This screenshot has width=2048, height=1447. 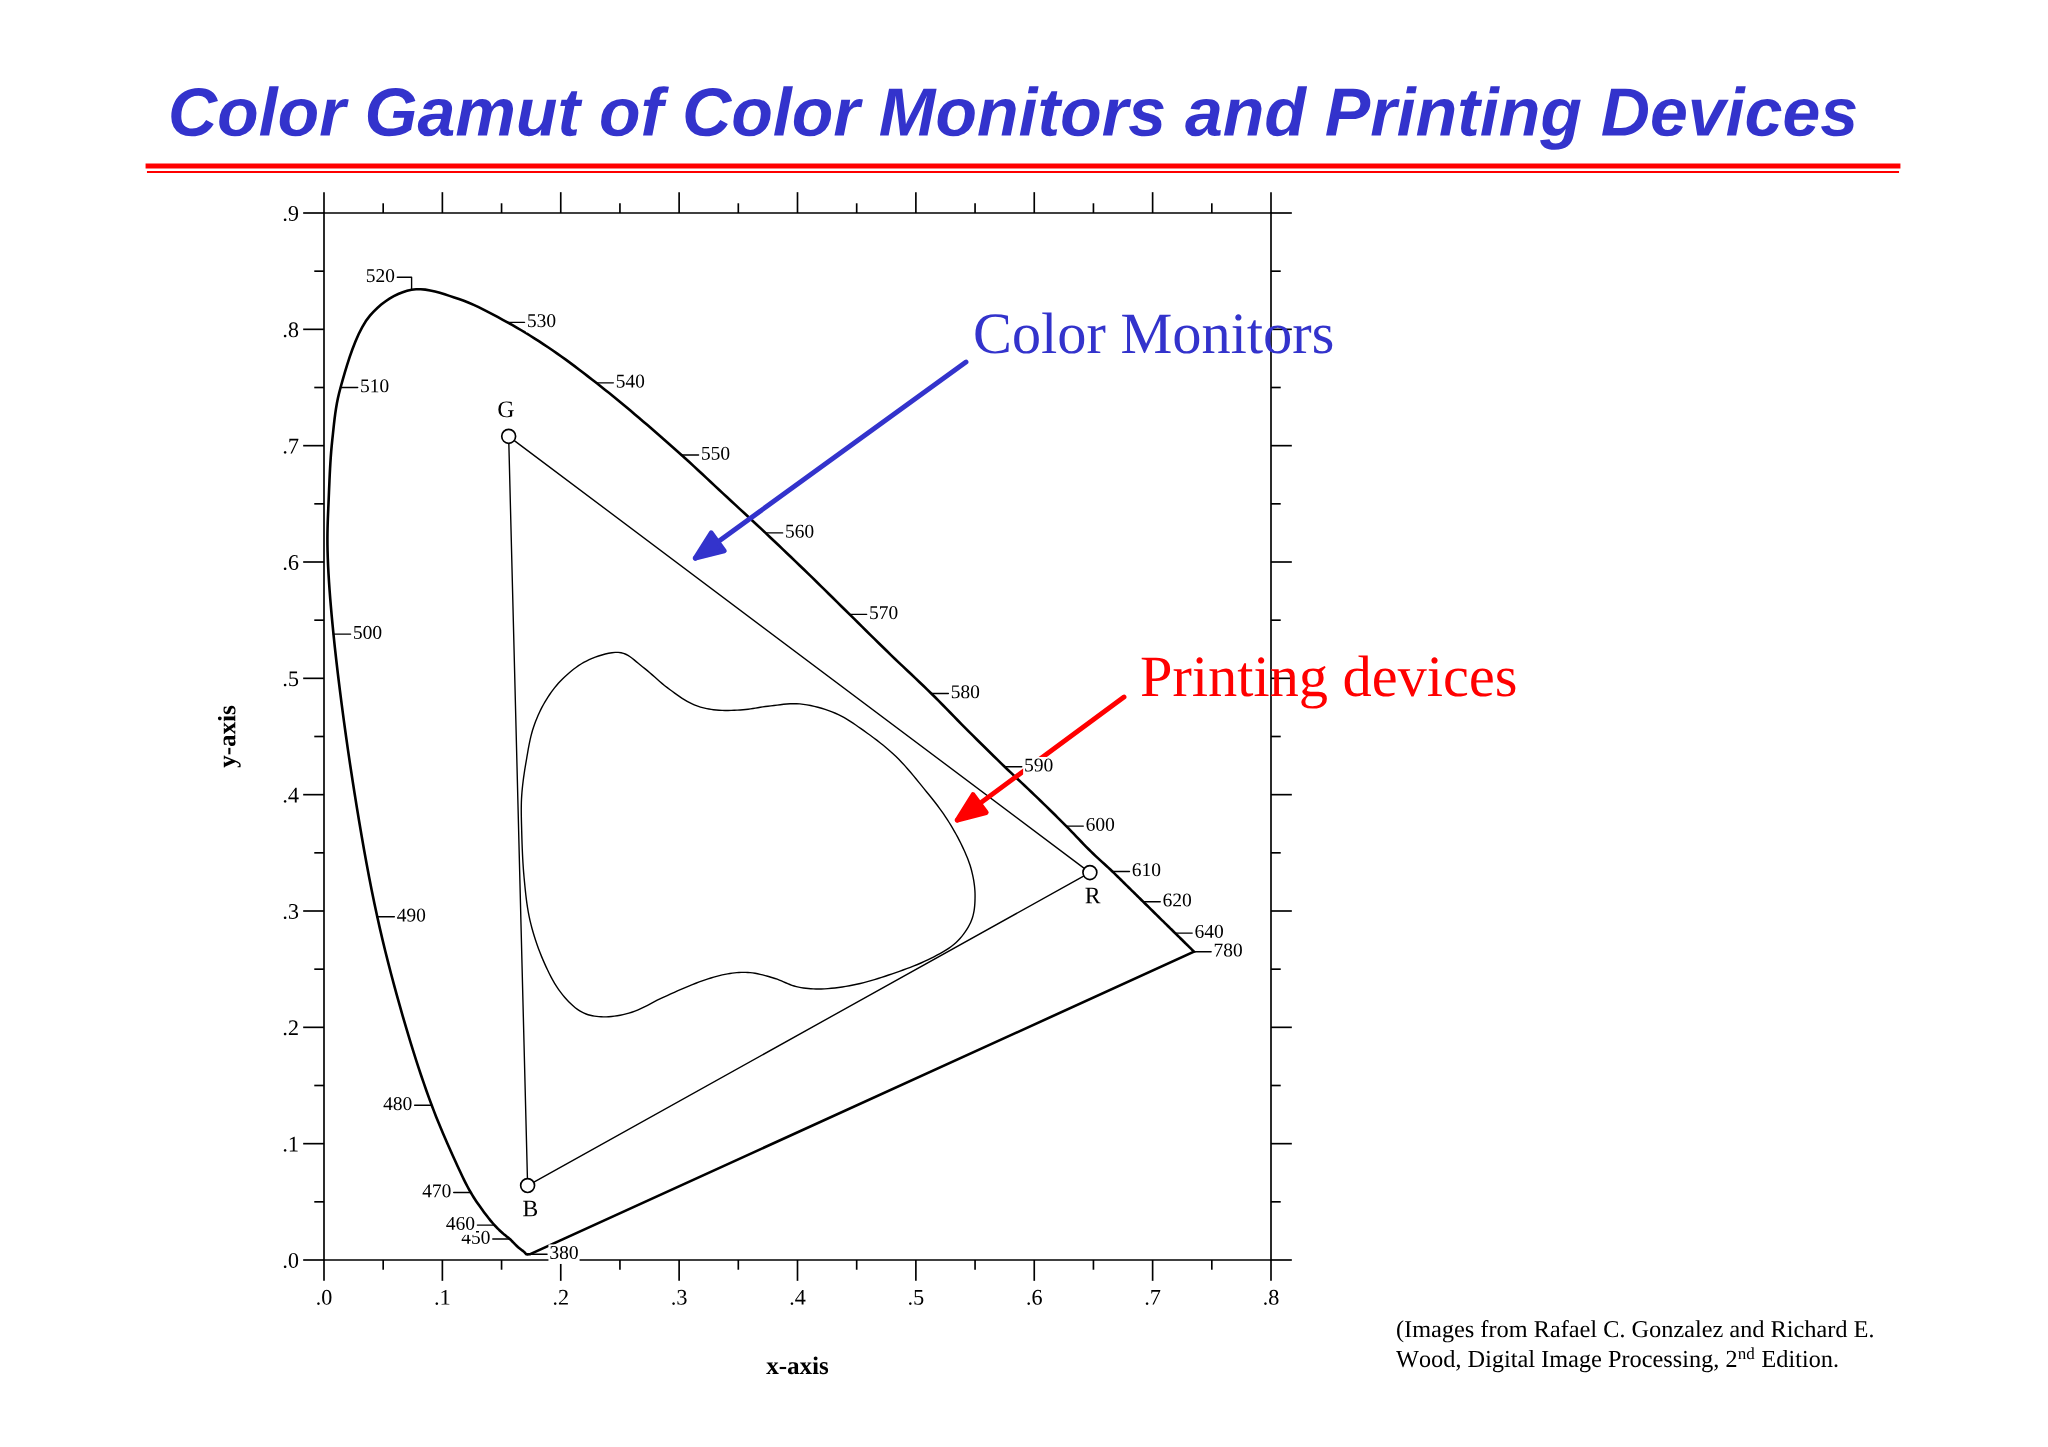 What do you see at coordinates (380, 276) in the screenshot?
I see `annotation: 520` at bounding box center [380, 276].